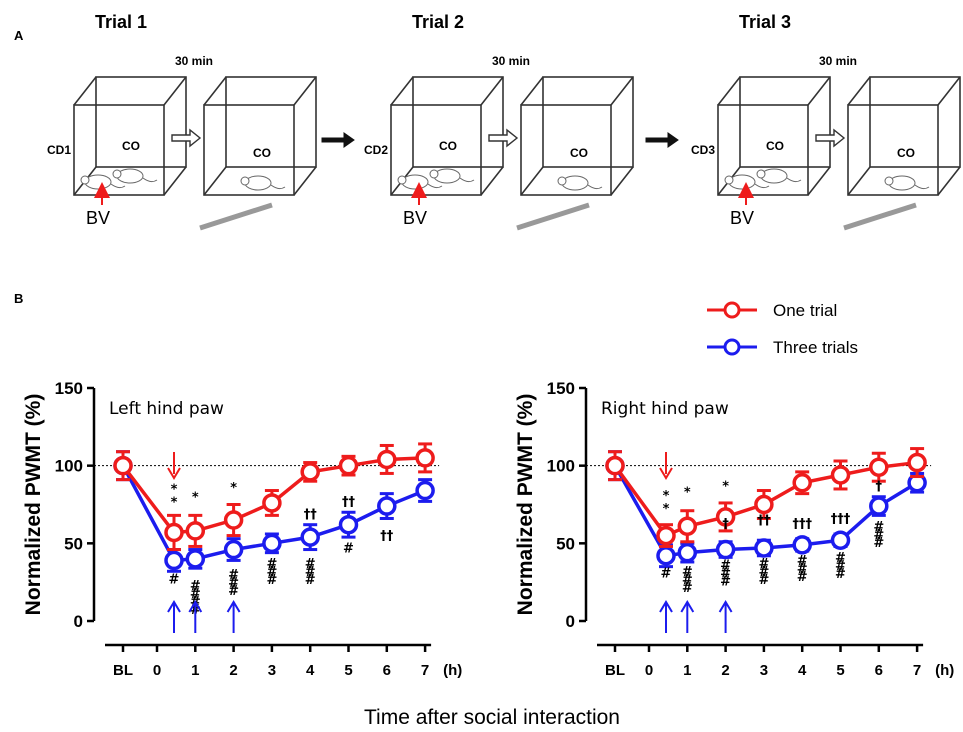  I want to click on significance-mark: †, so click(725, 524).